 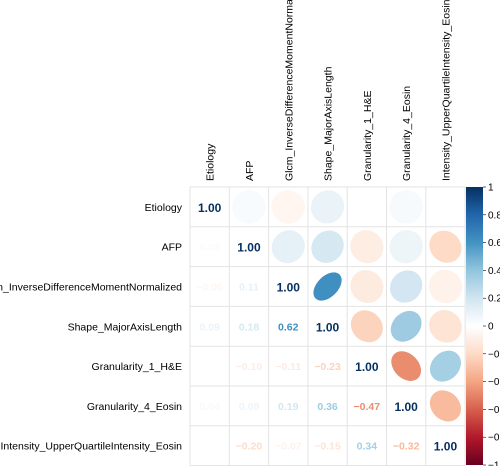 I want to click on coefficient-label: 0.09, so click(x=209, y=327).